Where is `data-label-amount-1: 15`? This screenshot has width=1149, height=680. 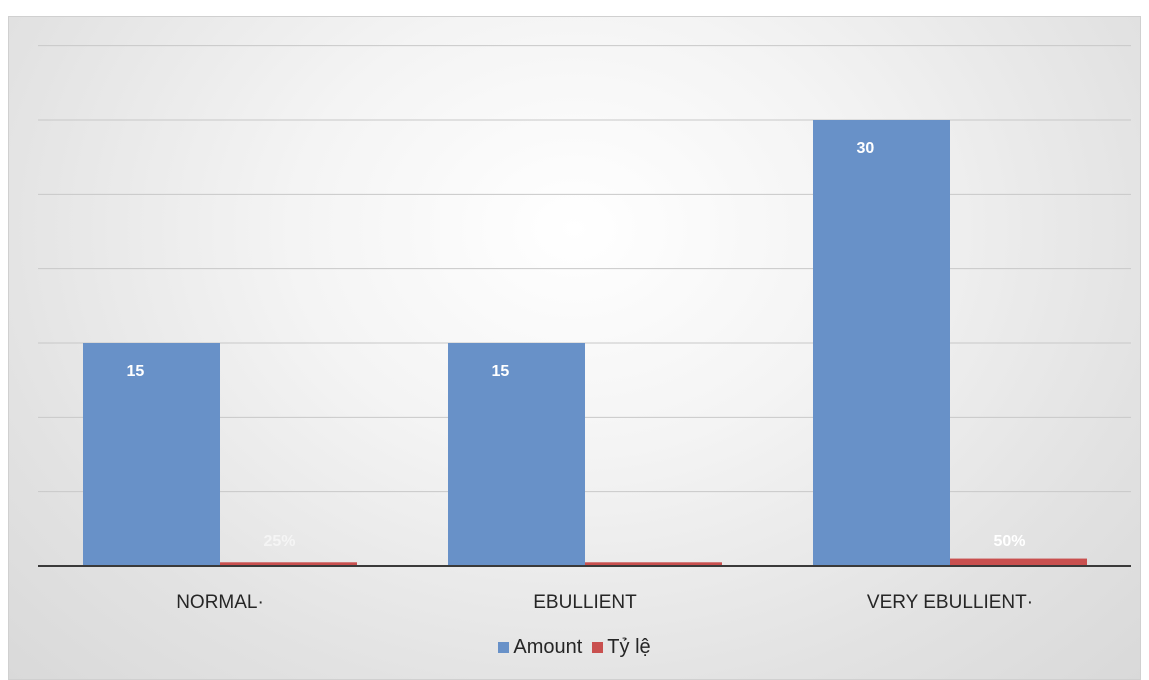 data-label-amount-1: 15 is located at coordinates (136, 371).